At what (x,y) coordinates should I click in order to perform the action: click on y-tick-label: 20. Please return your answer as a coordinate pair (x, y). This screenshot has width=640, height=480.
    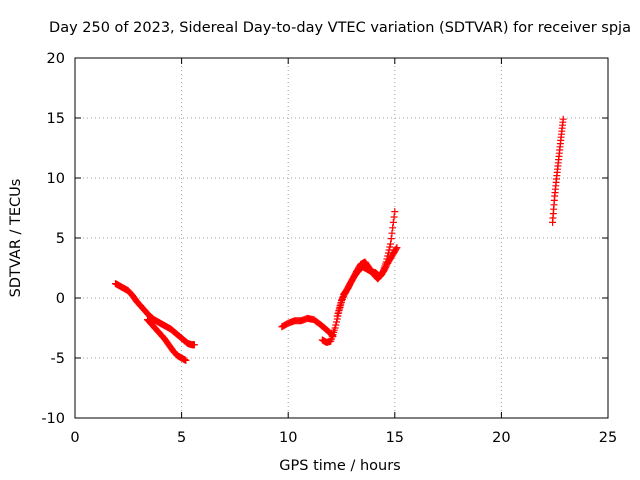
    Looking at the image, I should click on (56, 59).